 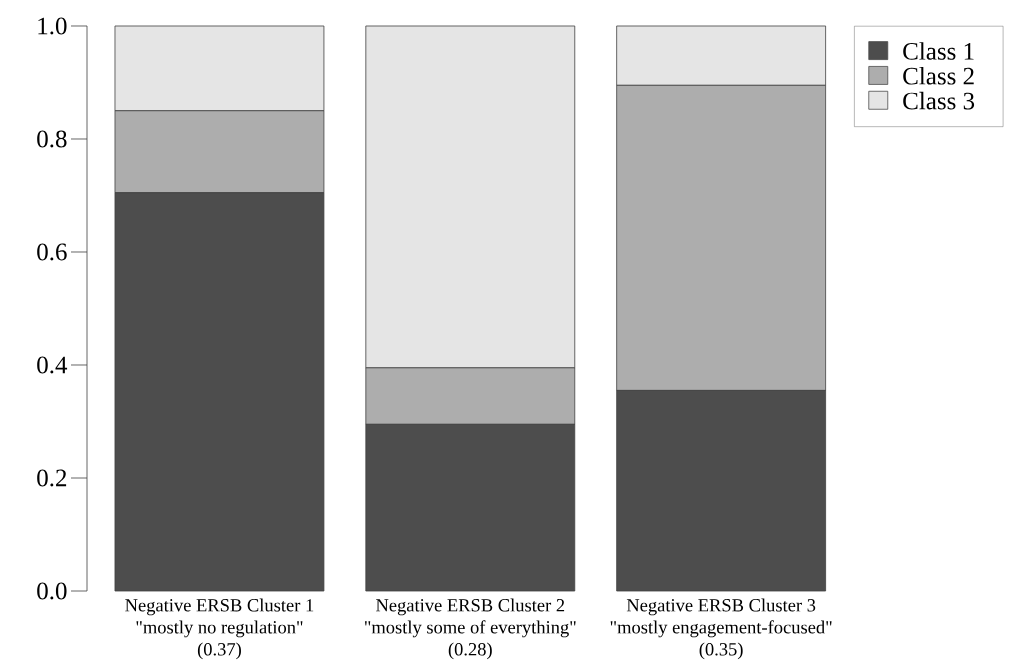 I want to click on legend-label: Class 1, so click(x=938, y=51).